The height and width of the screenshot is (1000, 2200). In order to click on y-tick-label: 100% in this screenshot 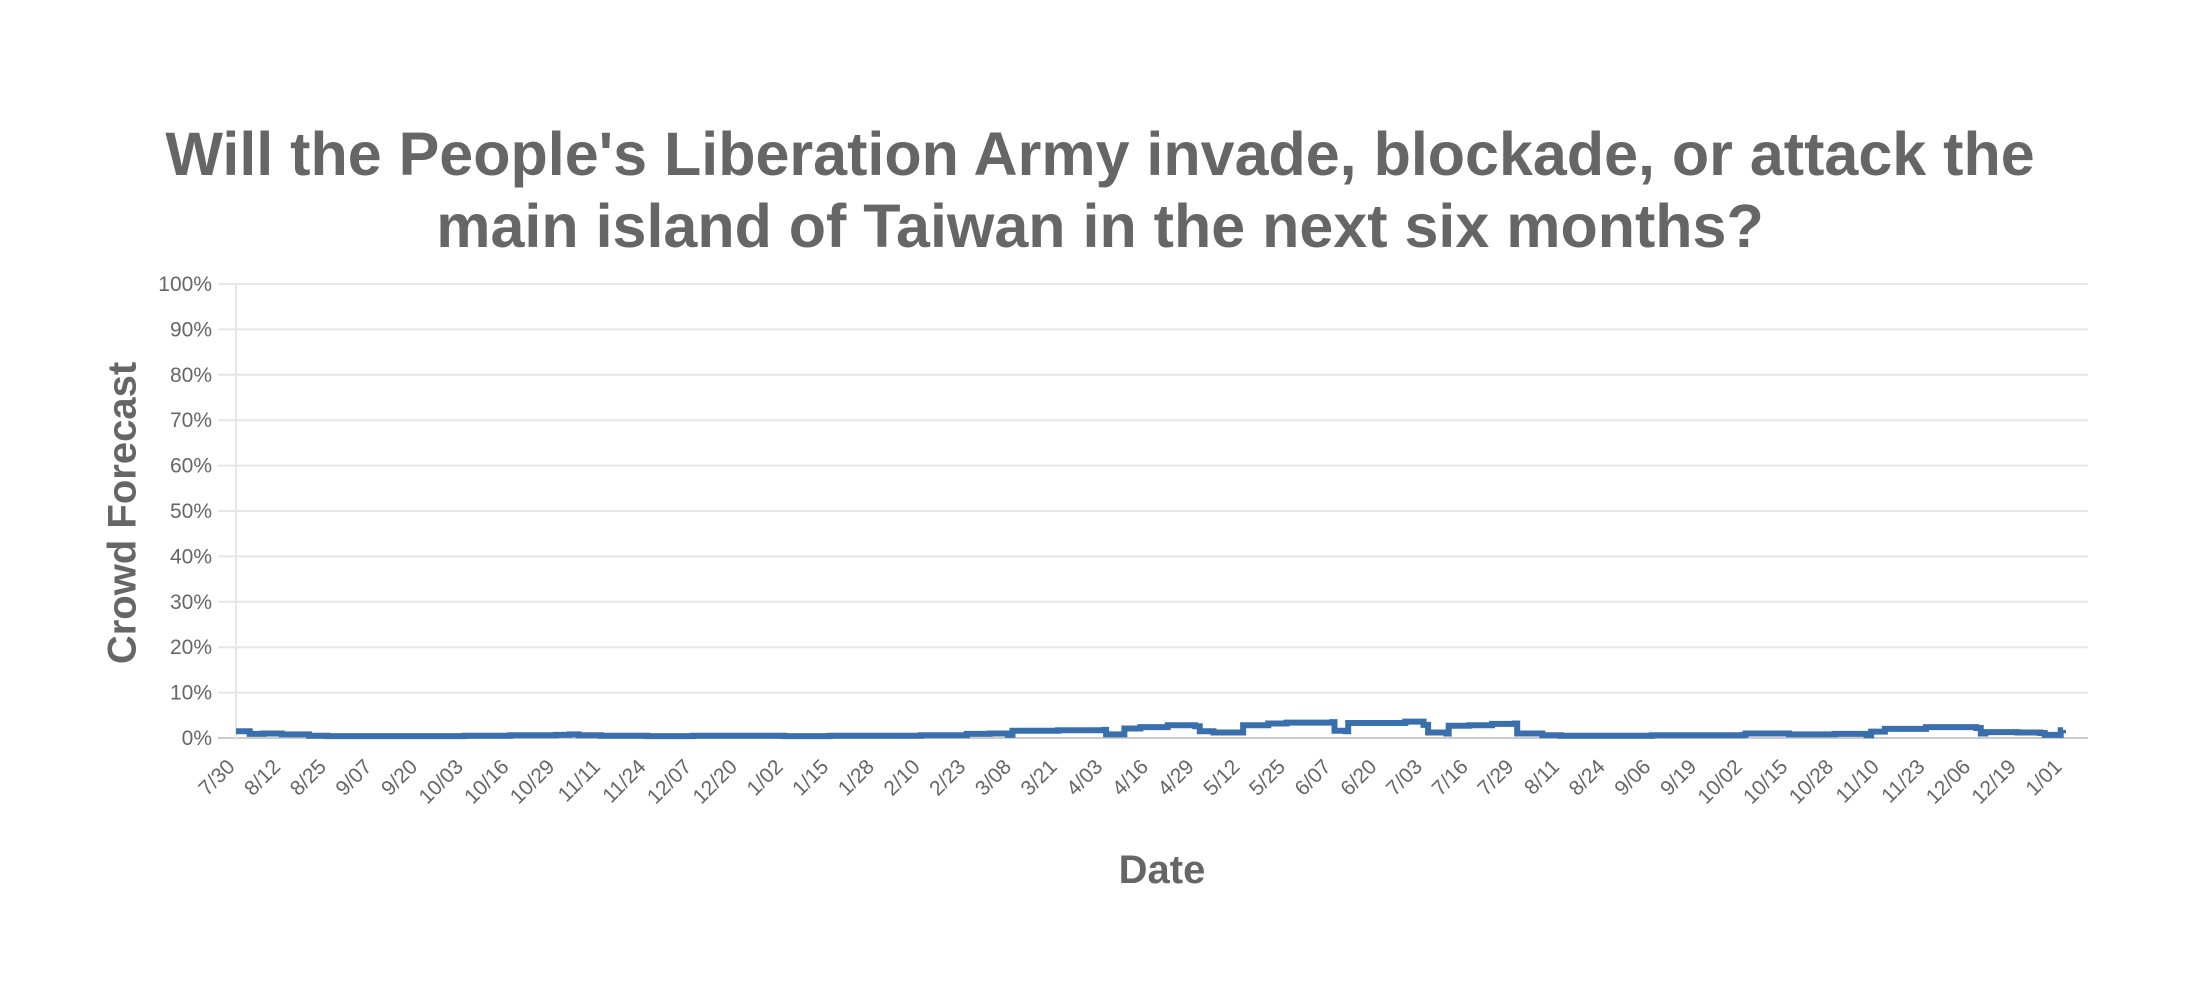, I will do `click(185, 284)`.